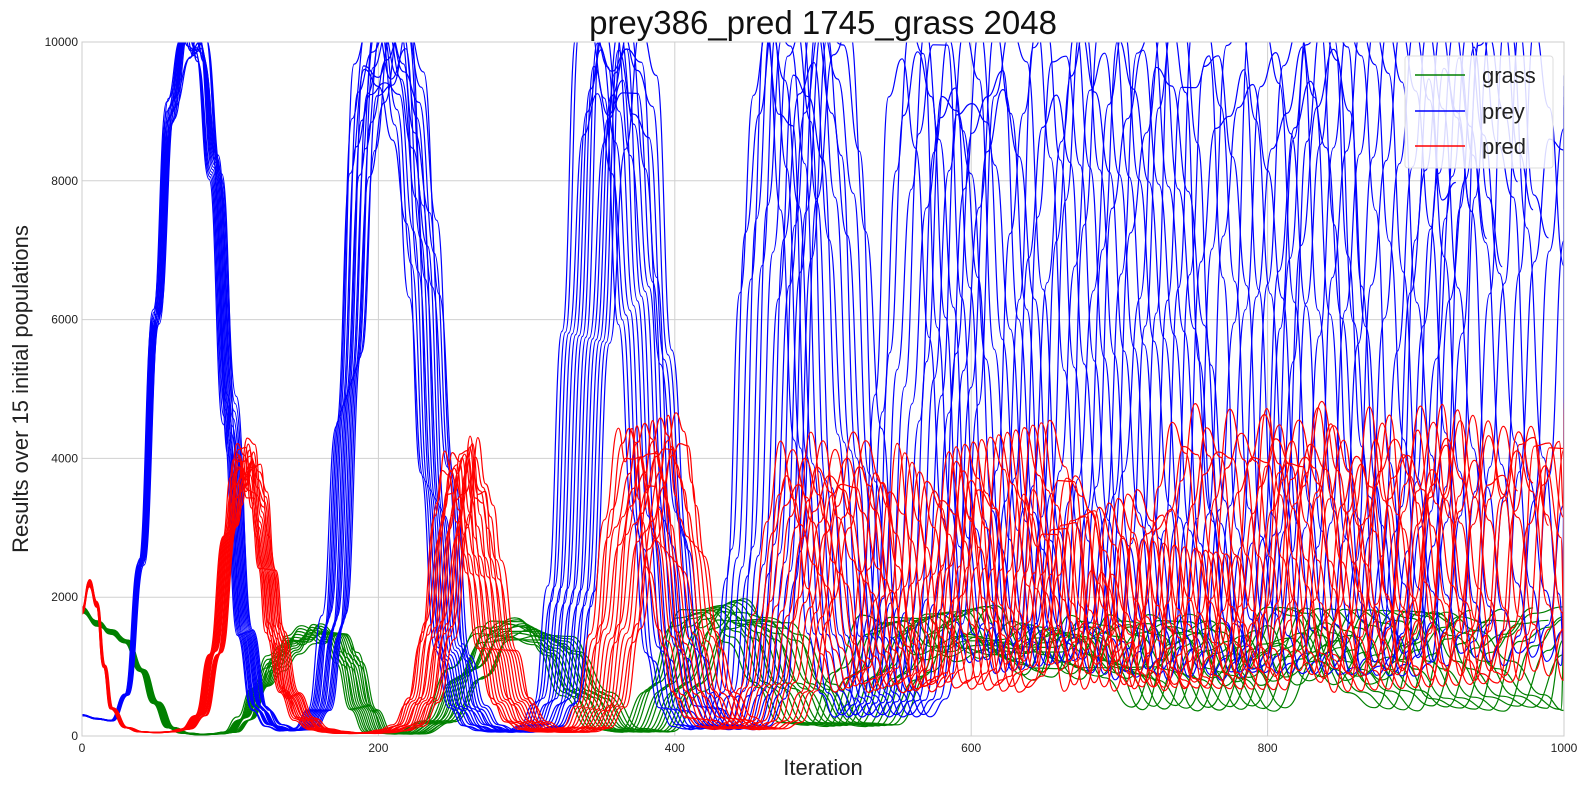 Image resolution: width=1589 pixels, height=790 pixels. What do you see at coordinates (20, 389) in the screenshot?
I see `y-axis-label: Results over 15 initial populations` at bounding box center [20, 389].